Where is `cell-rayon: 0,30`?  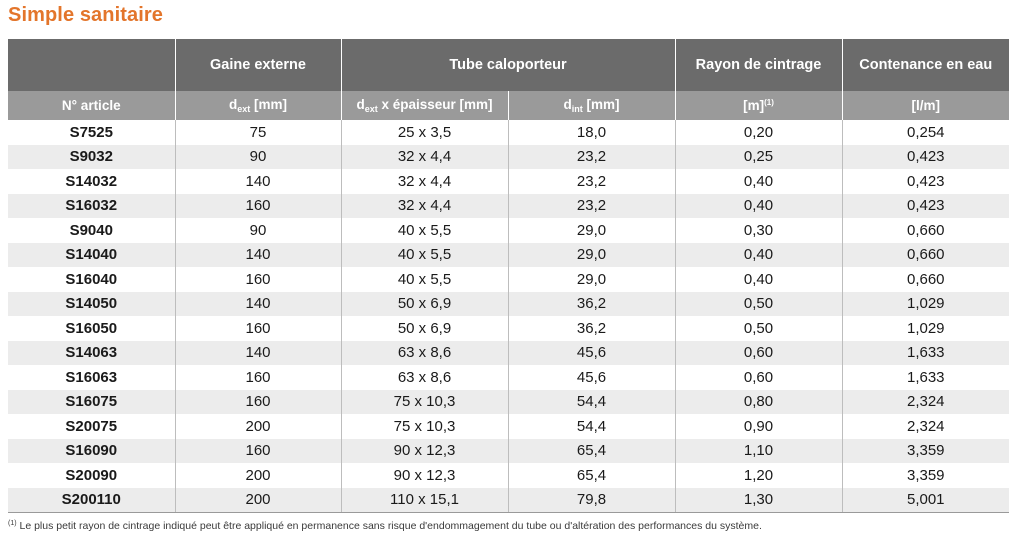 cell-rayon: 0,30 is located at coordinates (759, 230).